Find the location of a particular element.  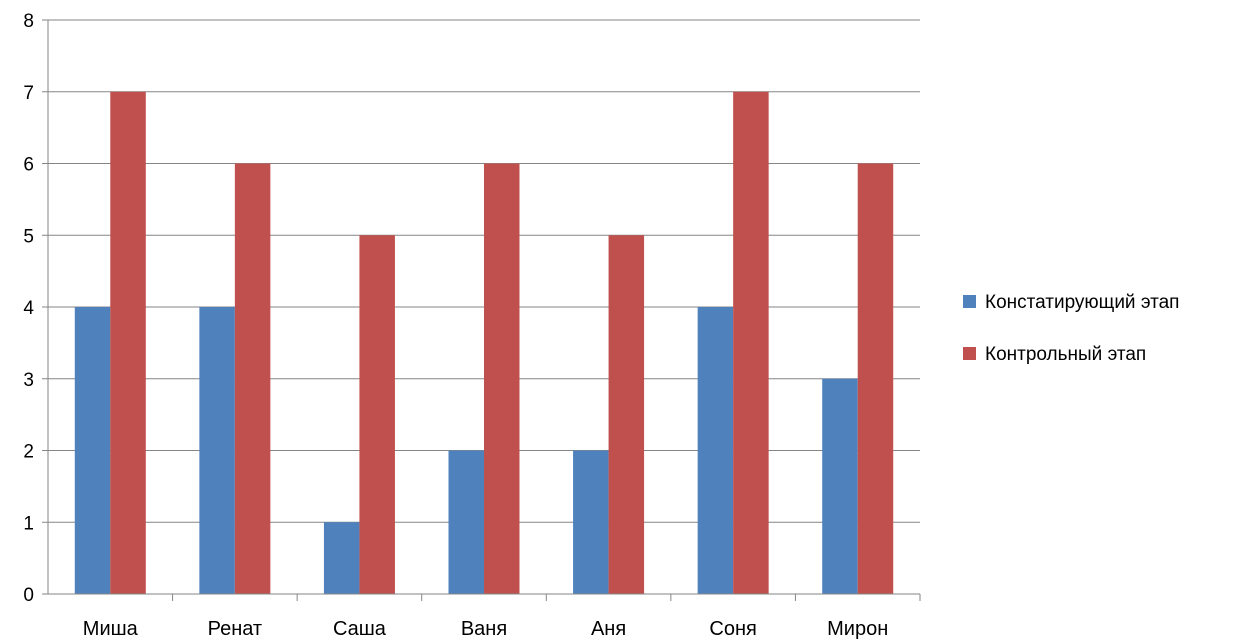

x-category-label: Миша is located at coordinates (111, 629).